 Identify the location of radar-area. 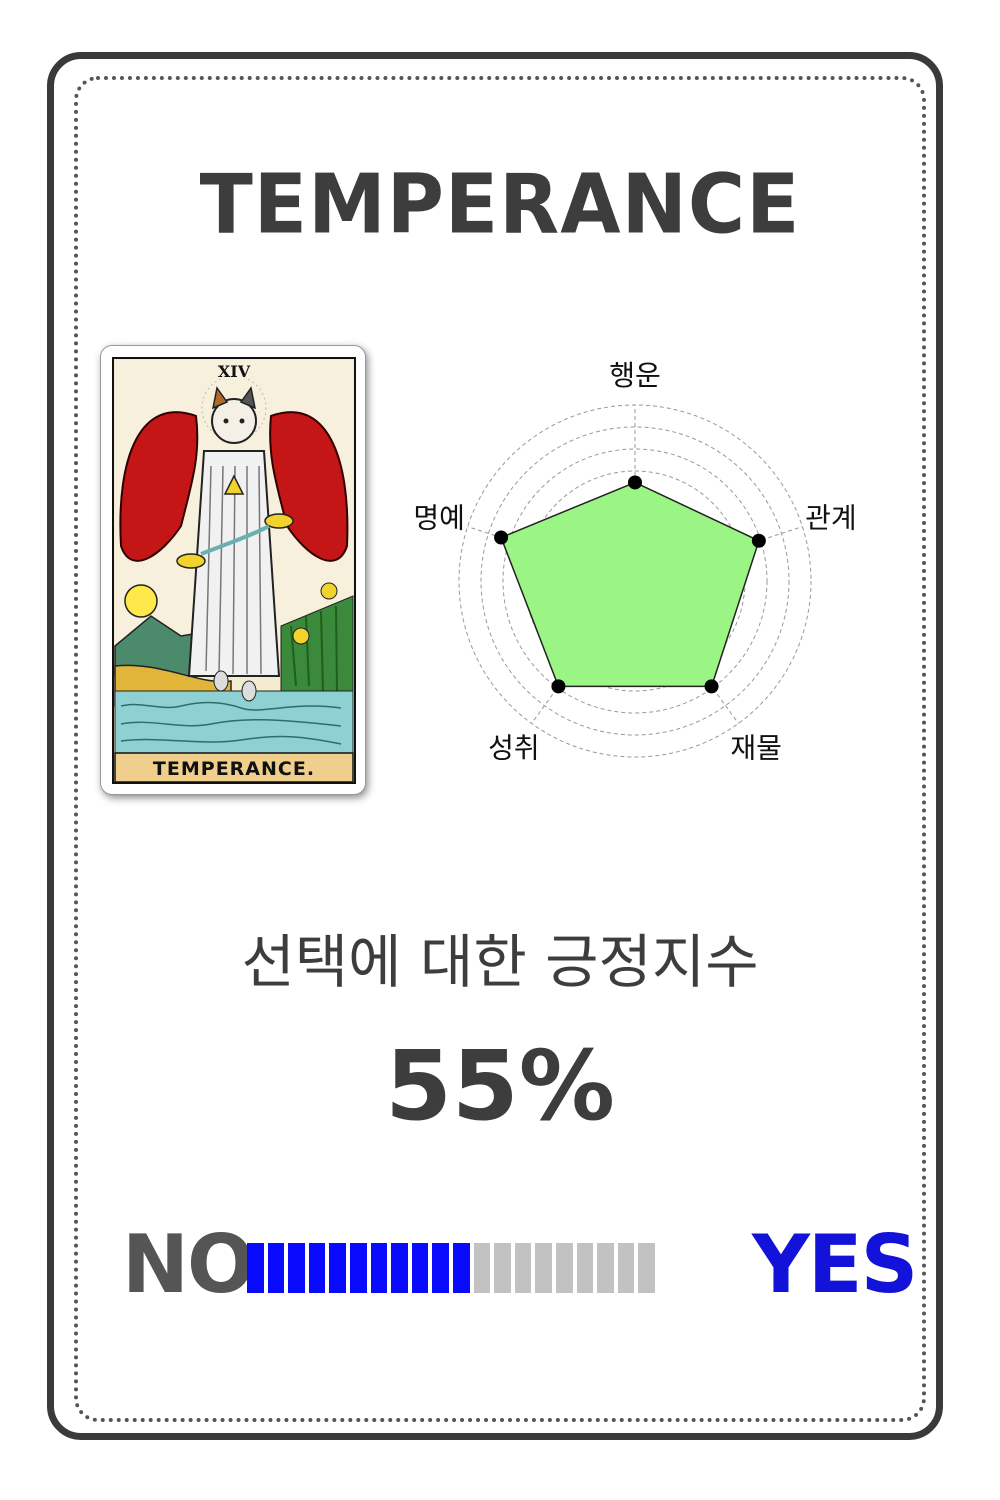
(630, 584).